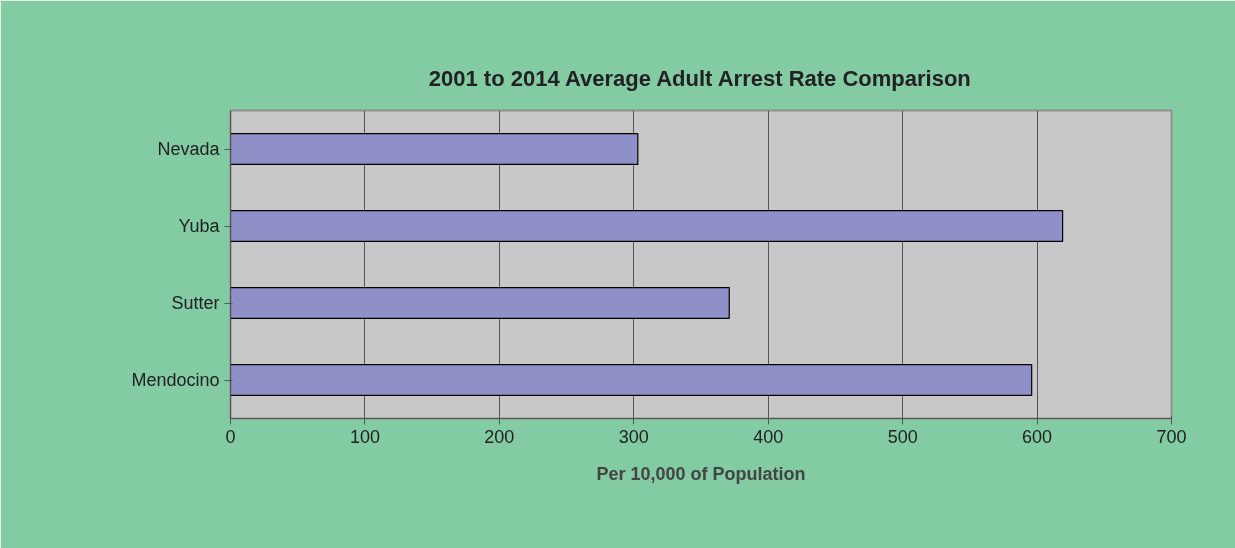  Describe the element at coordinates (230, 436) in the screenshot. I see `x-tick-label: 0` at that location.